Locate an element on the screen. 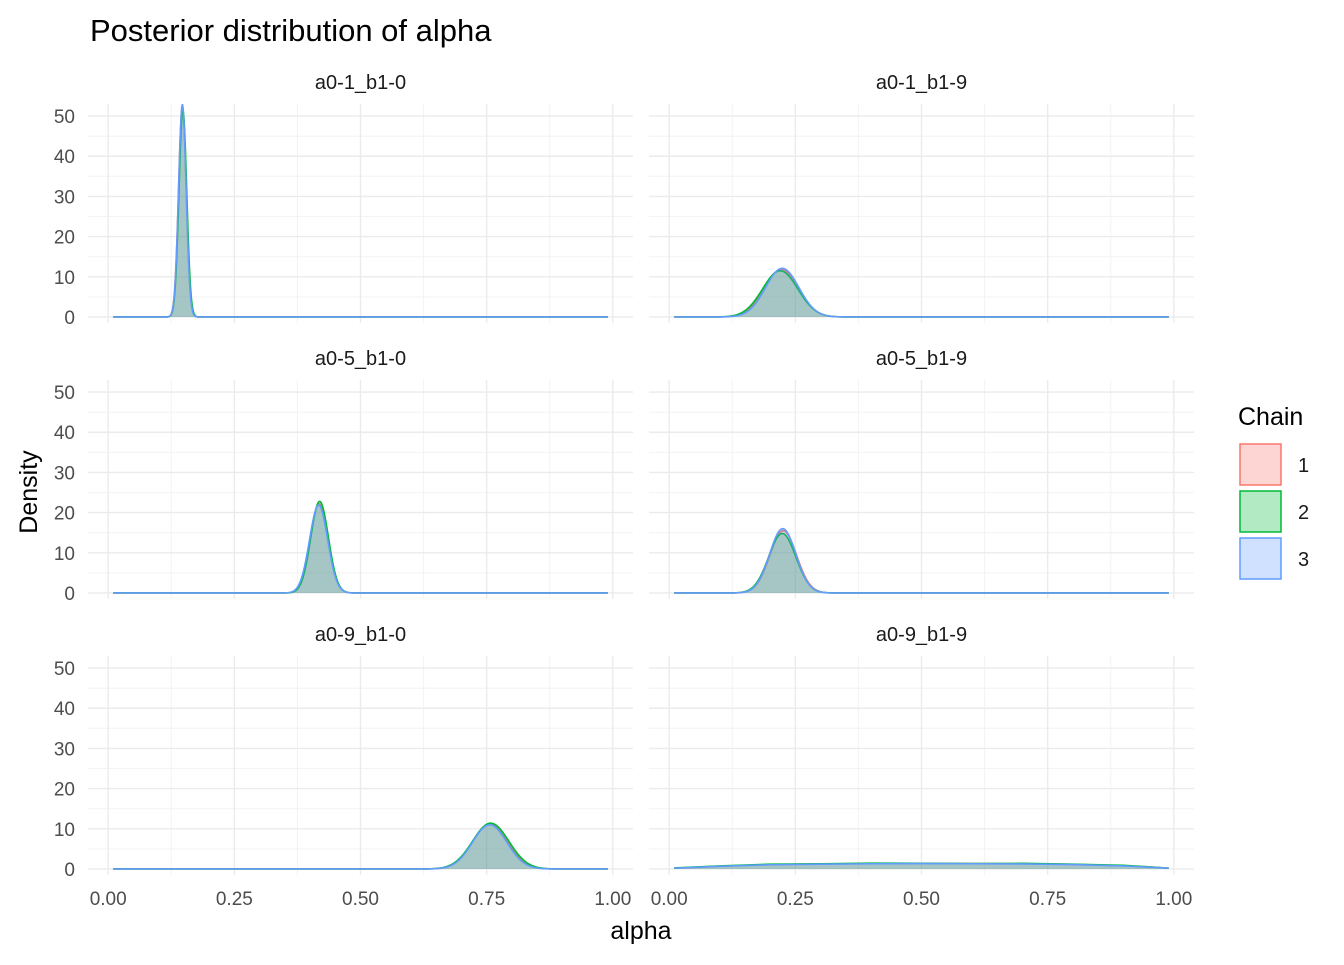 The height and width of the screenshot is (965, 1344). facet-strip-label: a0-5_b1-0 is located at coordinates (360, 359).